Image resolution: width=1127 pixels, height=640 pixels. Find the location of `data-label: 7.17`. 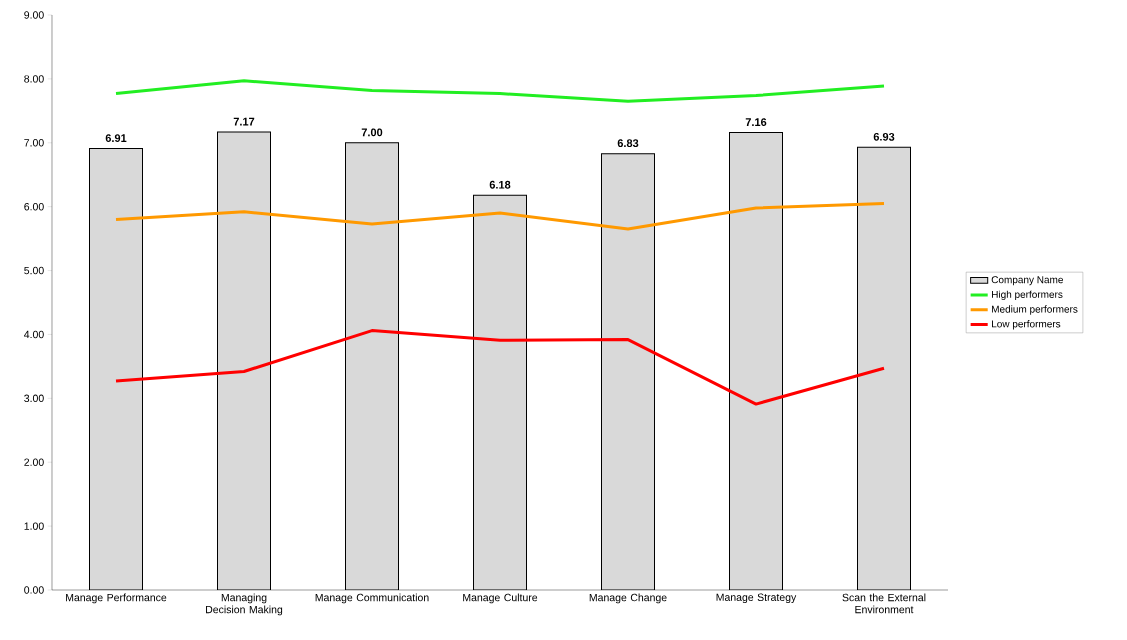

data-label: 7.17 is located at coordinates (244, 121).